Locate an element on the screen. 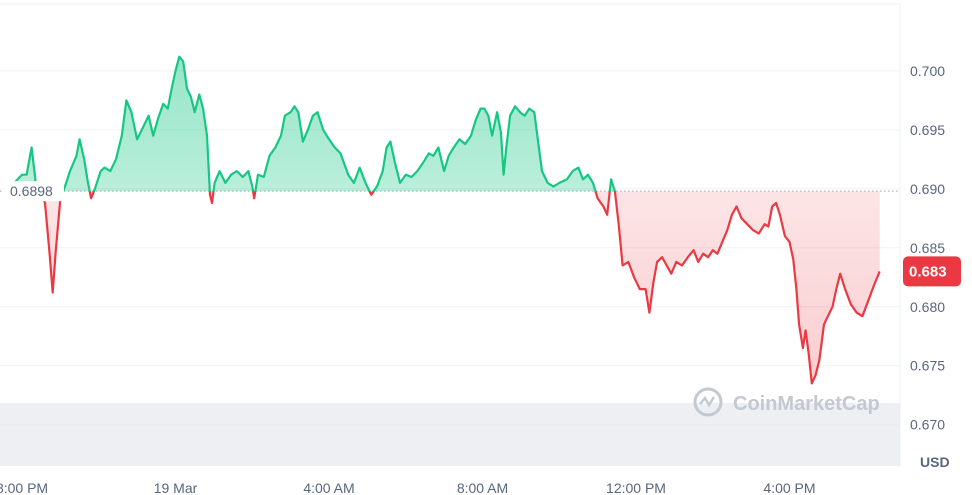 The height and width of the screenshot is (495, 972). x-tick-label: 12:00 PM is located at coordinates (636, 487).